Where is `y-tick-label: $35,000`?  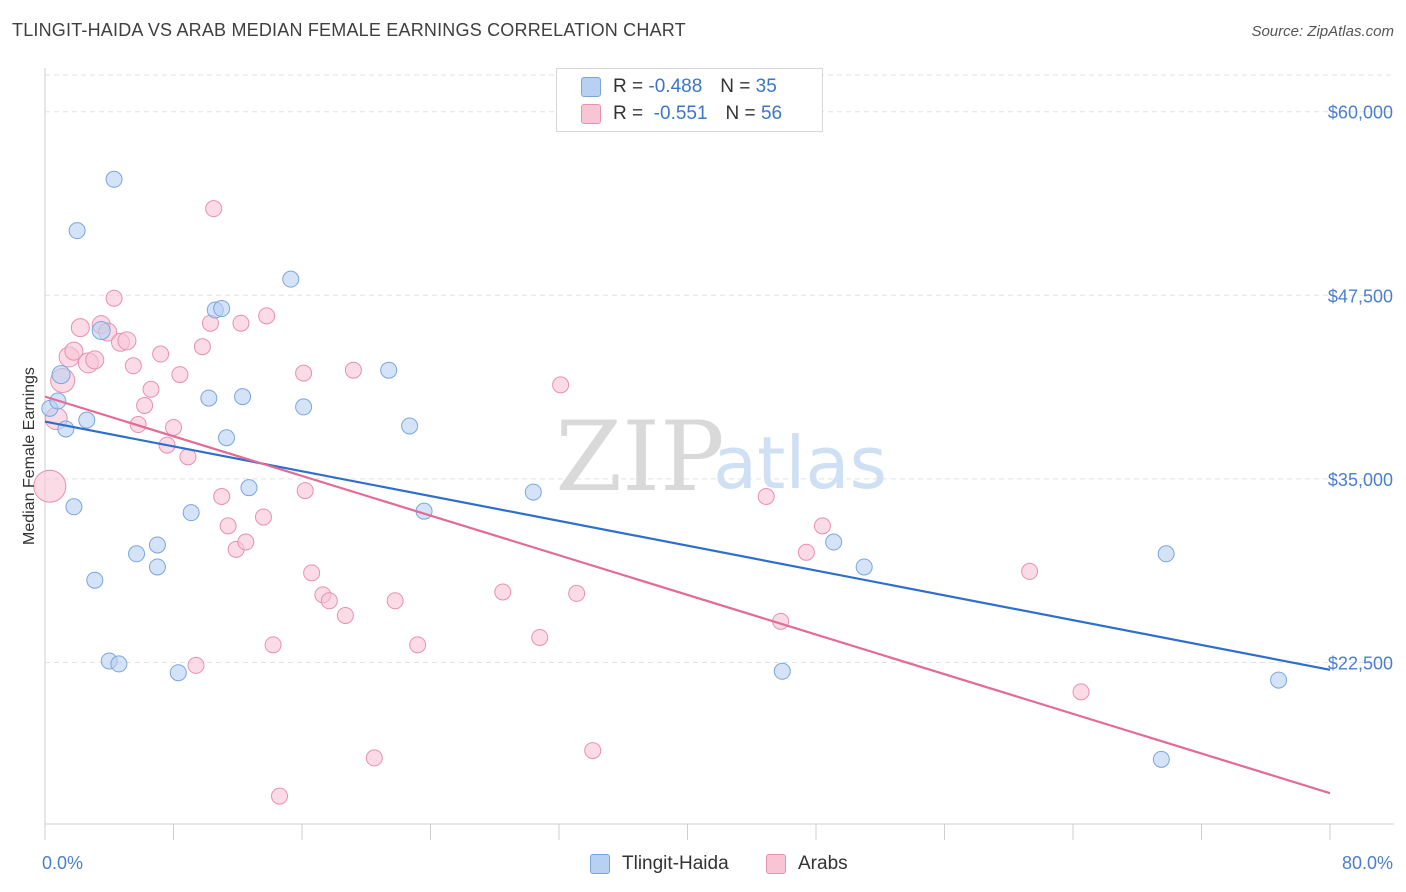
y-tick-label: $35,000 is located at coordinates (1360, 480).